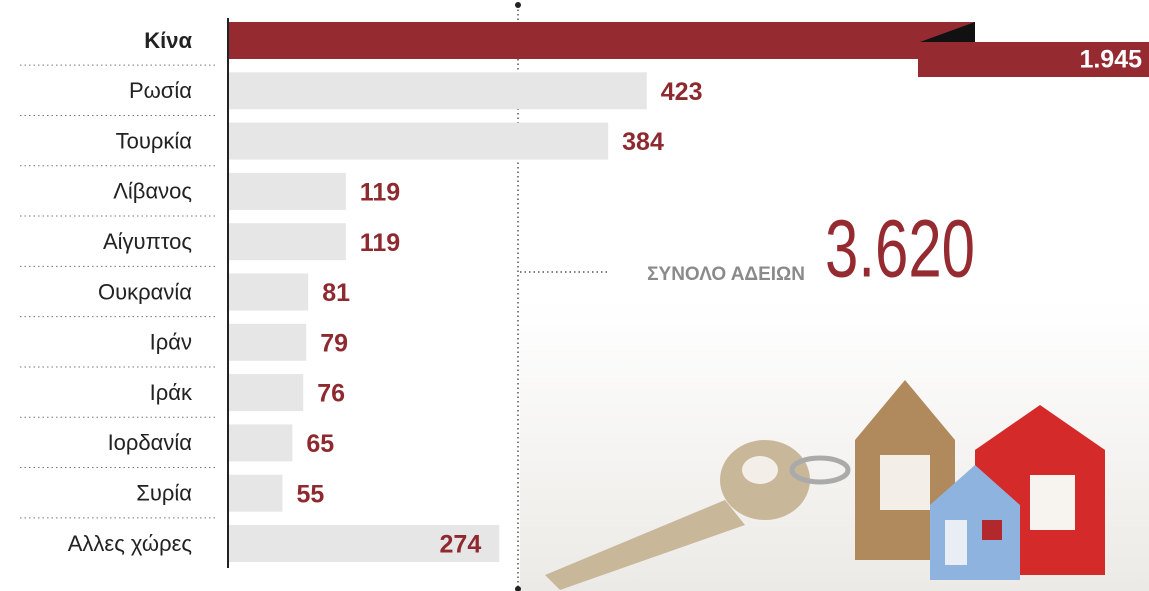 This screenshot has width=1149, height=591. Describe the element at coordinates (150, 442) in the screenshot. I see `category-label: Ιορδανία` at that location.